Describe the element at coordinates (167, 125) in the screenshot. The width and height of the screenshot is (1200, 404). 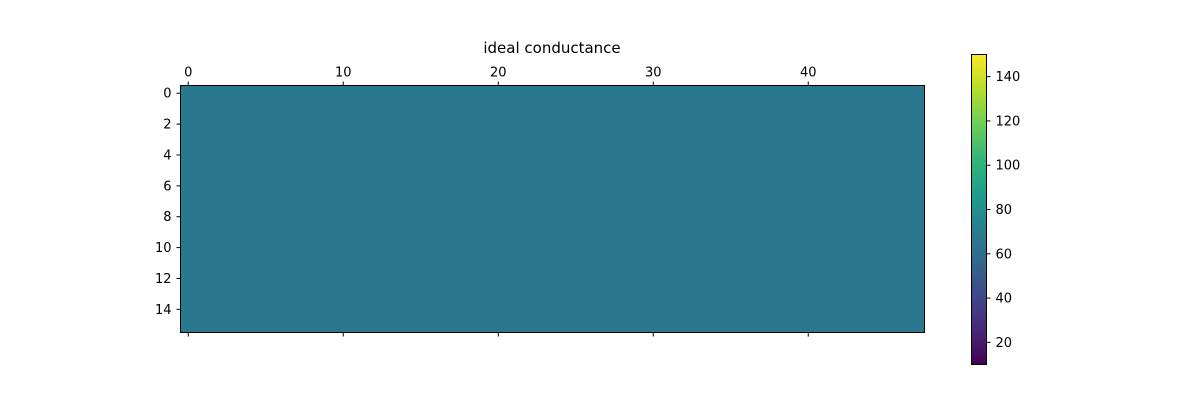
I see `y-tick-label: 2` at that location.